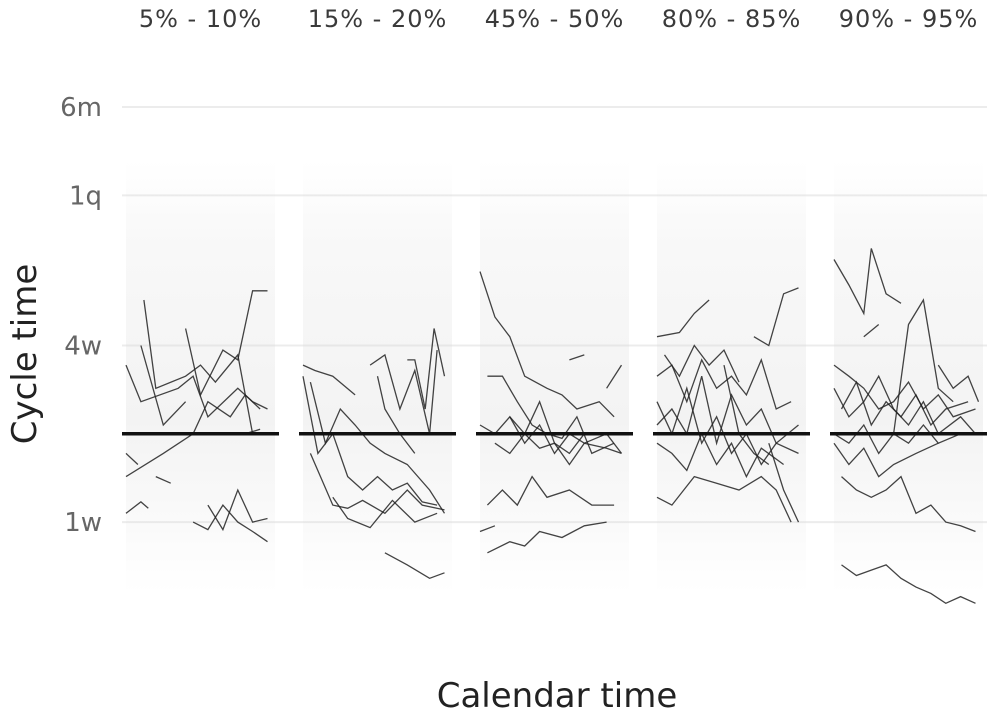 The image size is (1000, 717). What do you see at coordinates (557, 696) in the screenshot?
I see `x-axis-title: Calendar time` at bounding box center [557, 696].